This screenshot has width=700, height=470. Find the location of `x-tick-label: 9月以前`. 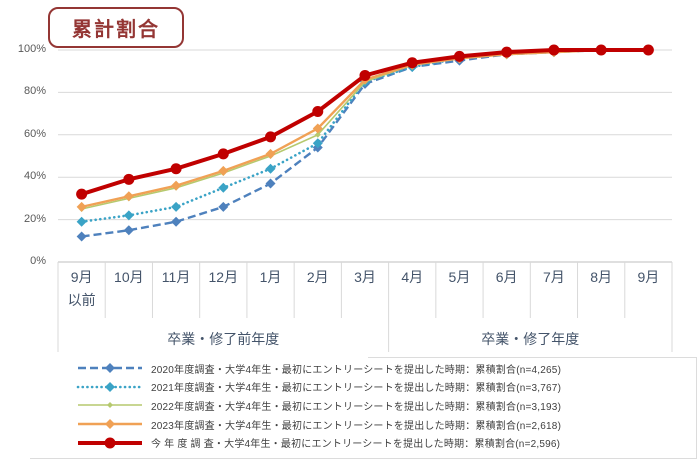

x-tick-label: 9月以前 is located at coordinates (81, 289).